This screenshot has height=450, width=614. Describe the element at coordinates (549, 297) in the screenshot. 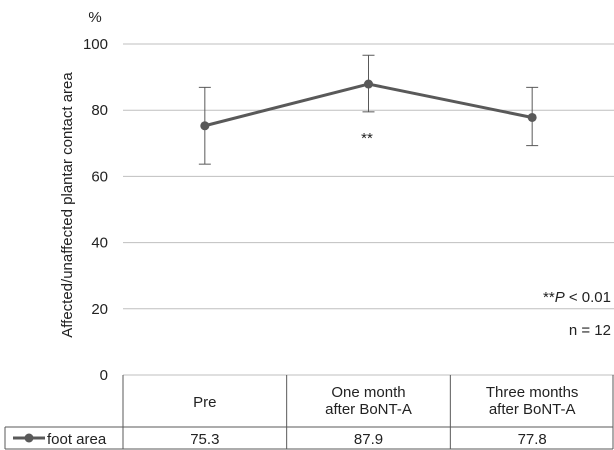

I see `p-value-prefix: **` at that location.